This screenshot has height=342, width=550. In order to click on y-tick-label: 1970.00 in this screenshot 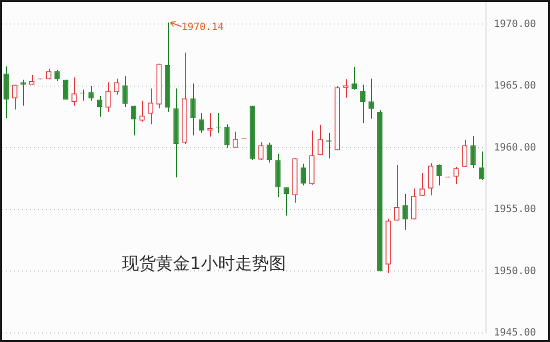, I will do `click(515, 24)`.